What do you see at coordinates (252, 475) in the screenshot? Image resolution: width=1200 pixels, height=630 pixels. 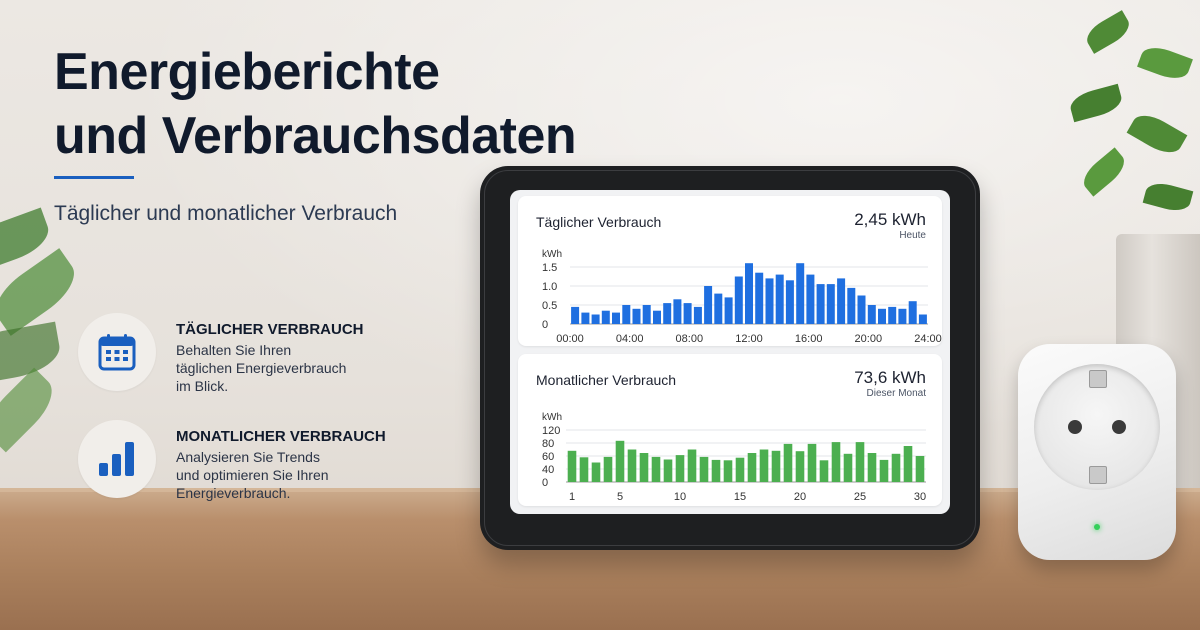 I see `feature-line: und optimieren Sie Ihren` at bounding box center [252, 475].